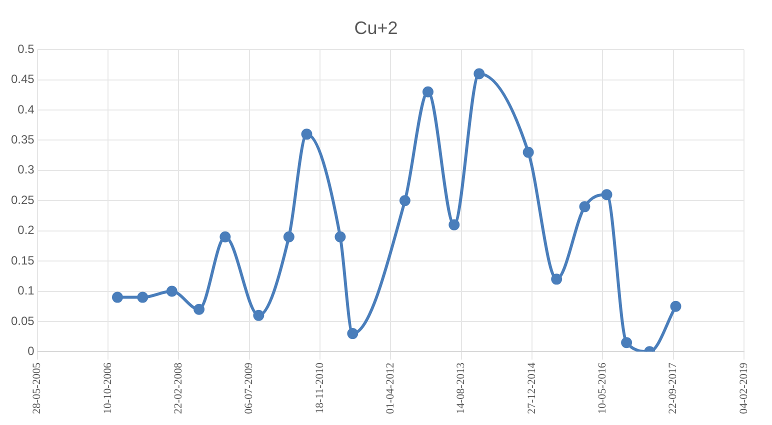 This screenshot has height=425, width=772. I want to click on x-tick-label: 18-11-2010, so click(320, 388).